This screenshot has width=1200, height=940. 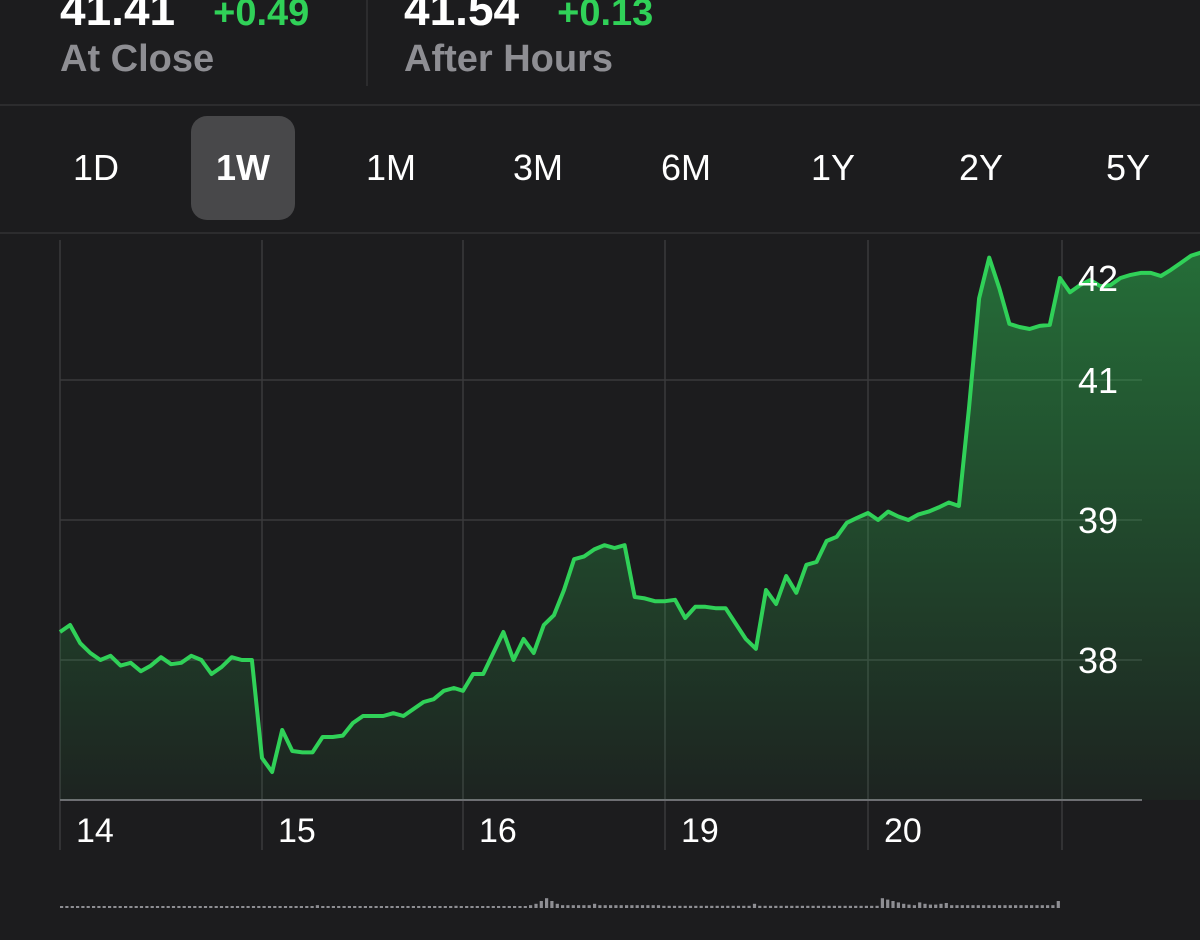 What do you see at coordinates (96, 167) in the screenshot?
I see `tab-1d: 1D` at bounding box center [96, 167].